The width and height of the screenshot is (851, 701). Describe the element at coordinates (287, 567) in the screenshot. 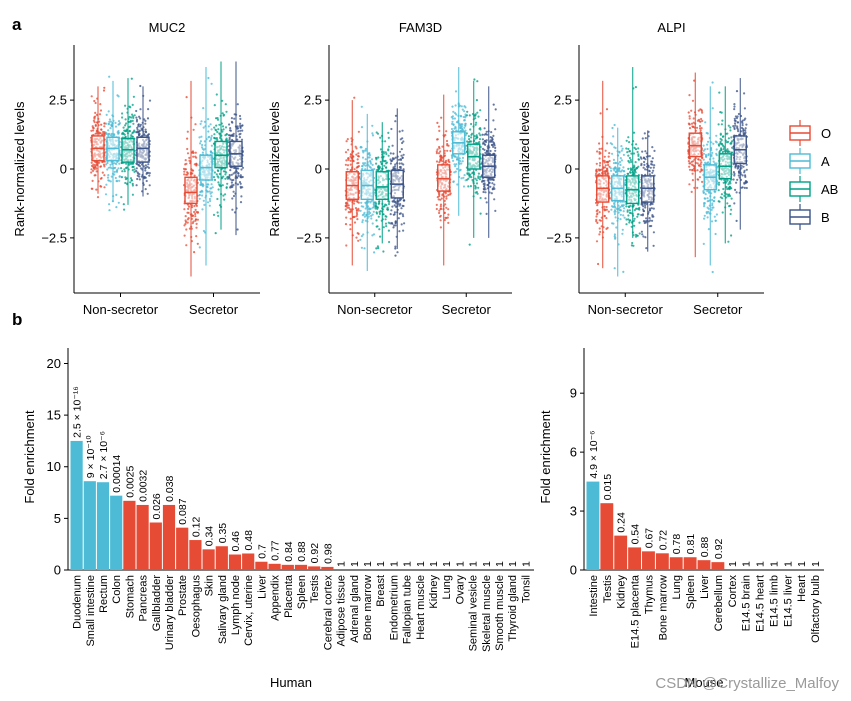

I see `bar-placenta` at that location.